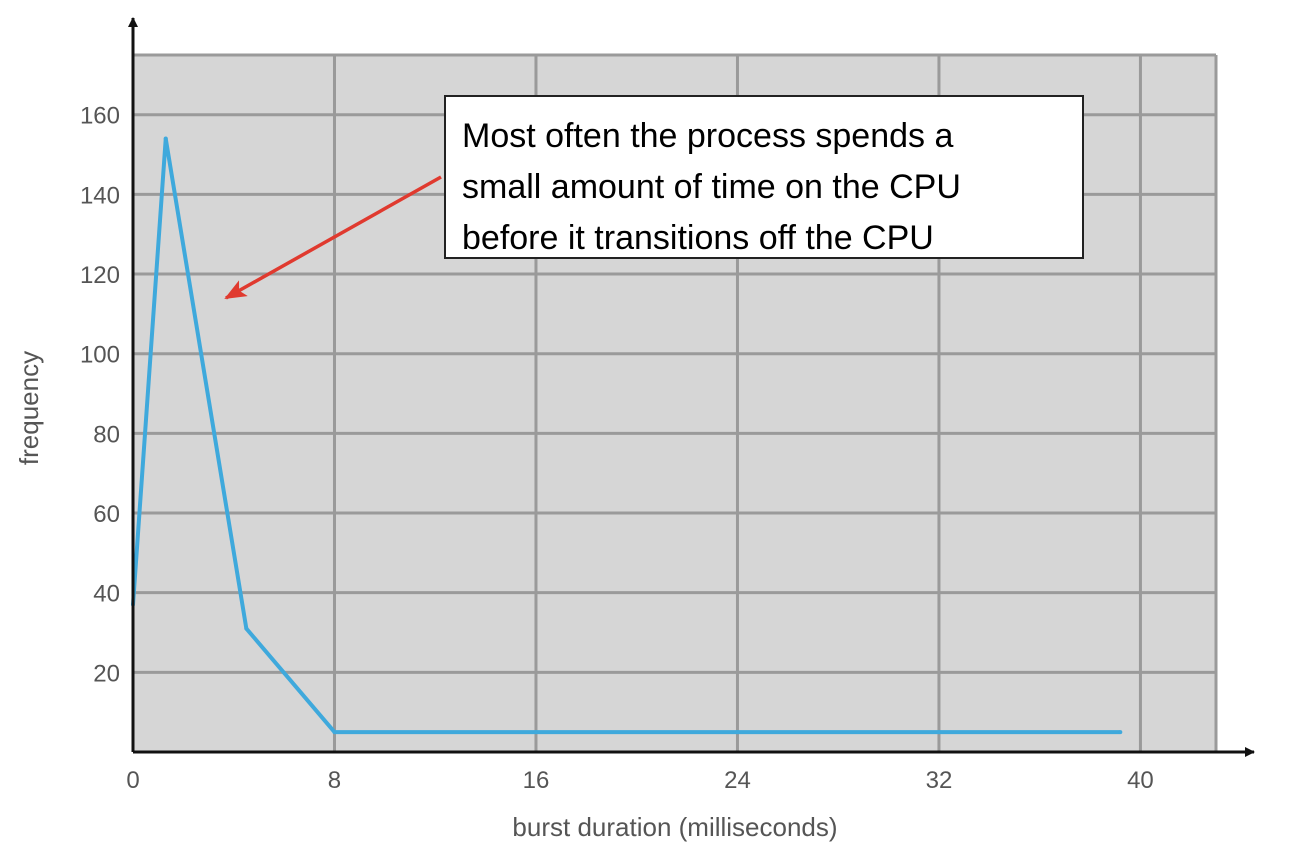 This screenshot has height=848, width=1298. Describe the element at coordinates (132, 780) in the screenshot. I see `x-tick-label: 0` at that location.